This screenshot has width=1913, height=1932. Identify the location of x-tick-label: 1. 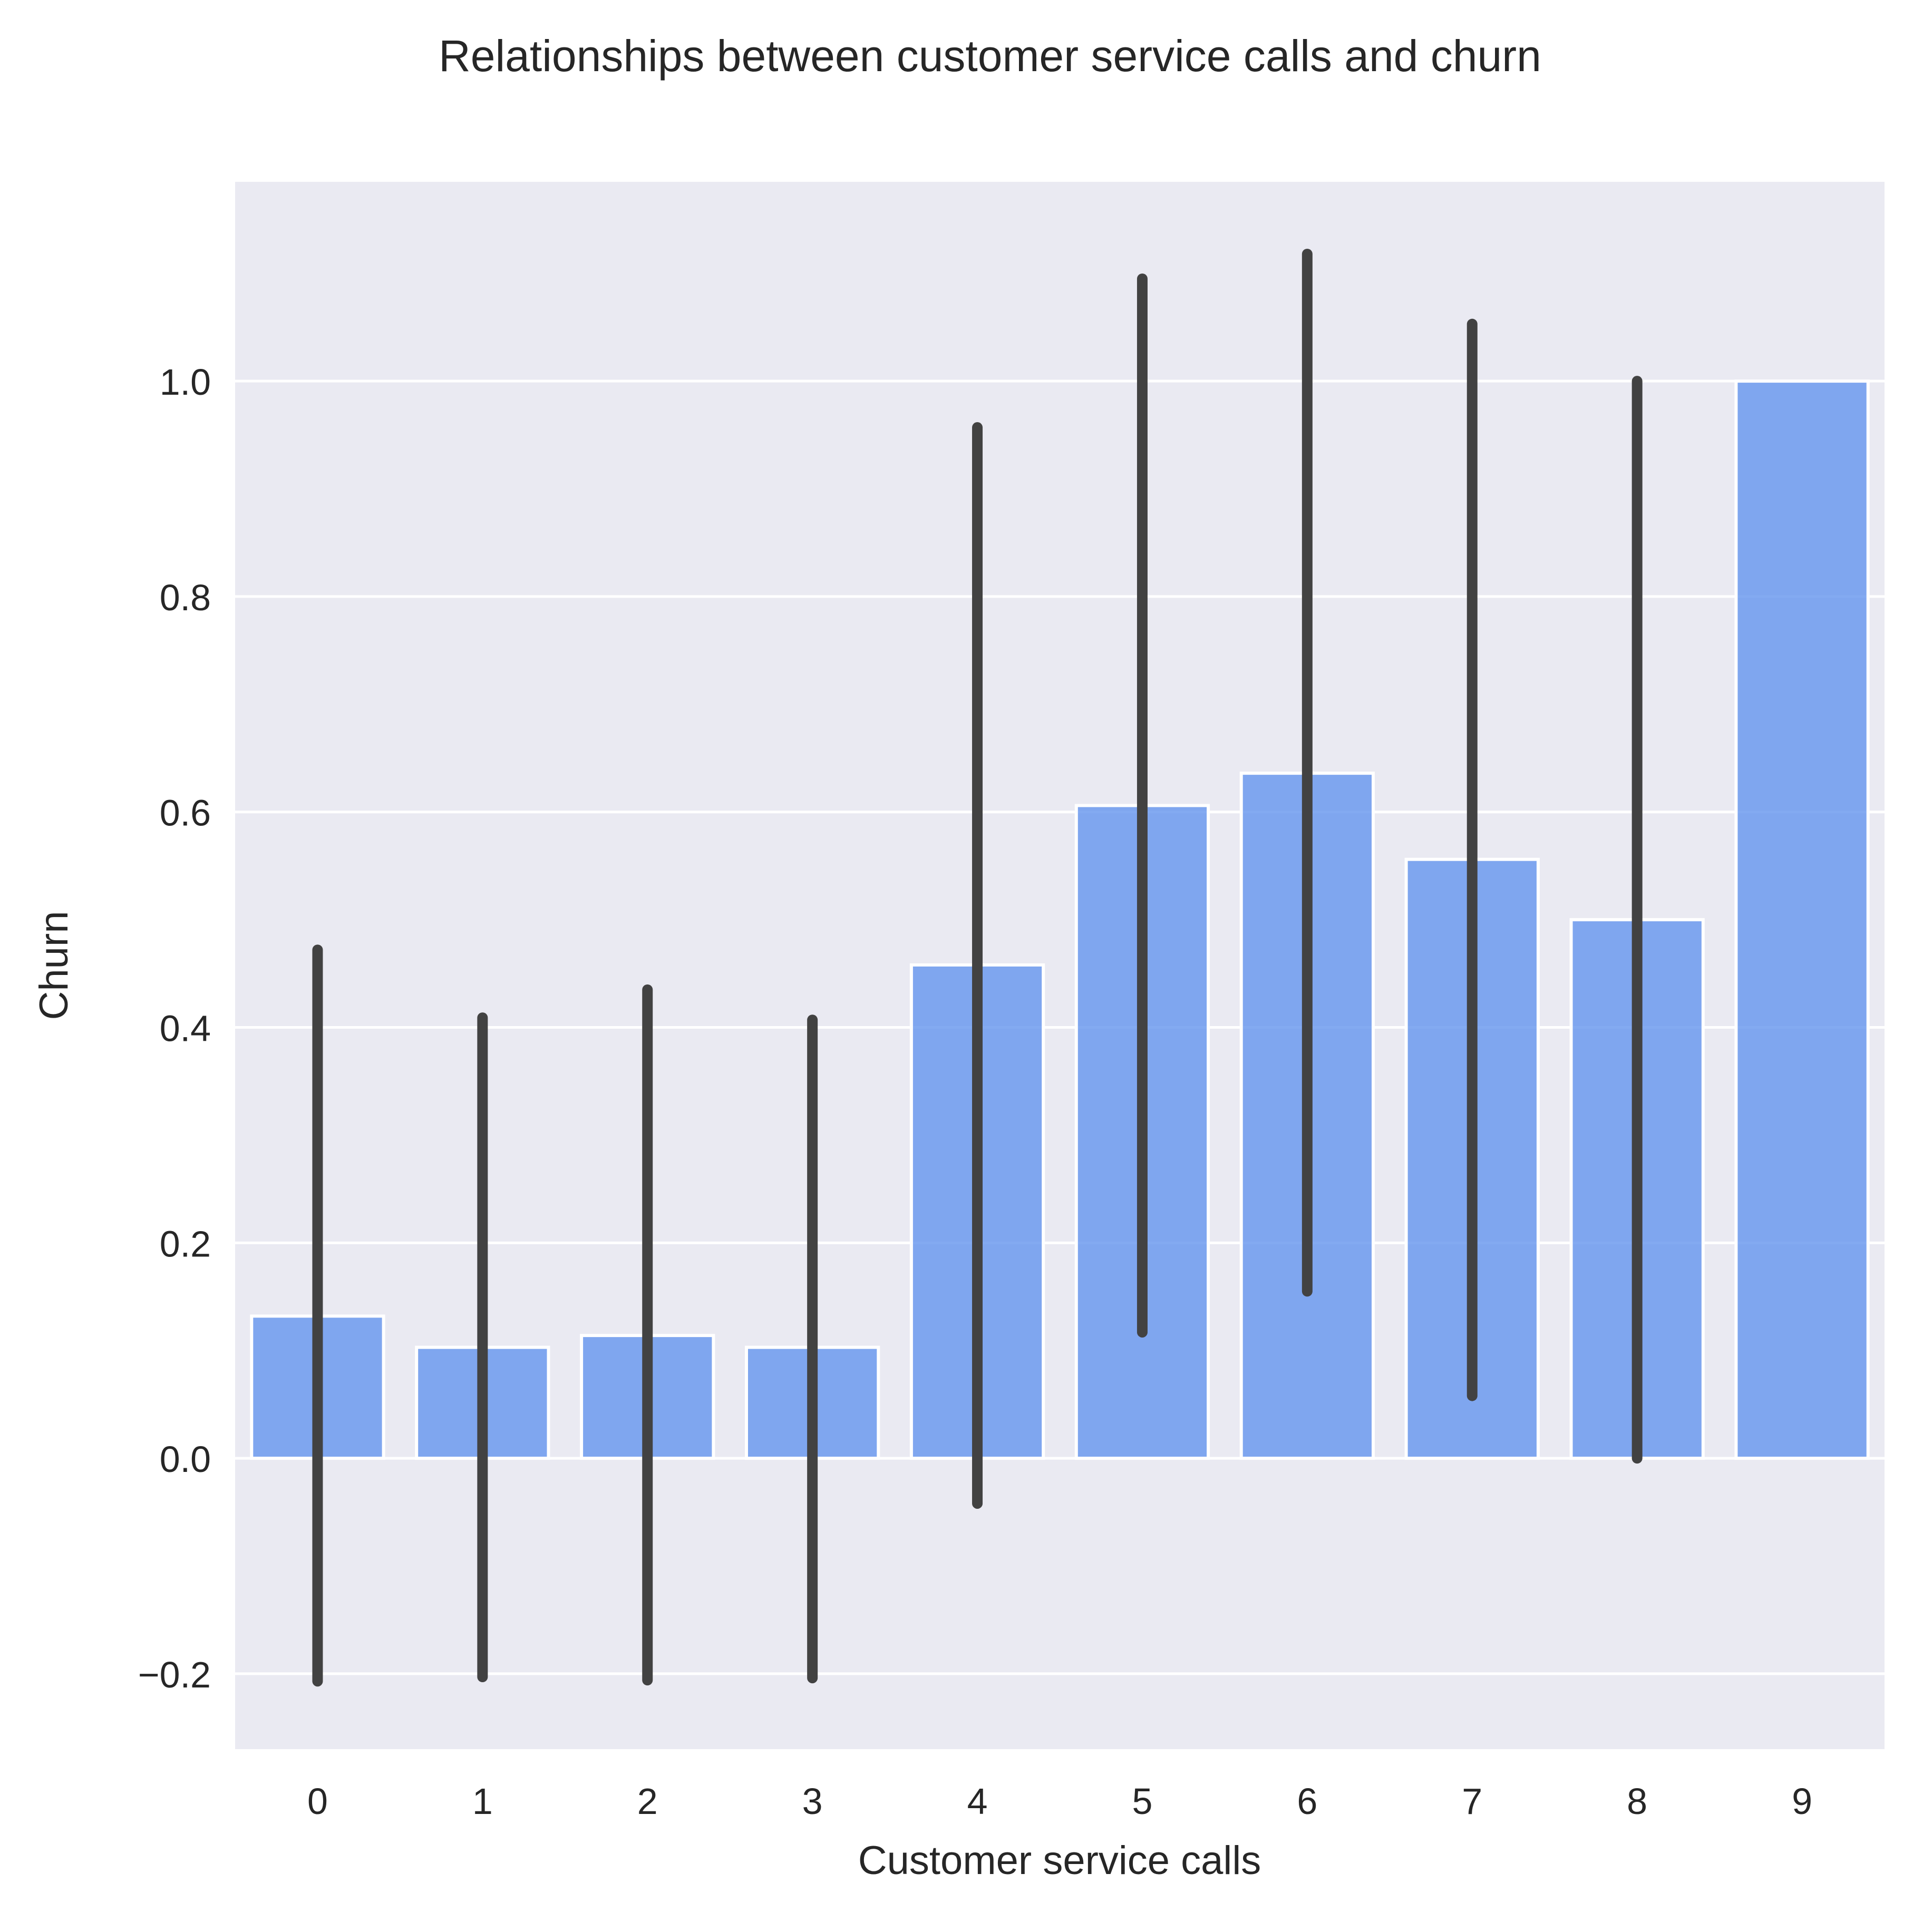
(482, 1801).